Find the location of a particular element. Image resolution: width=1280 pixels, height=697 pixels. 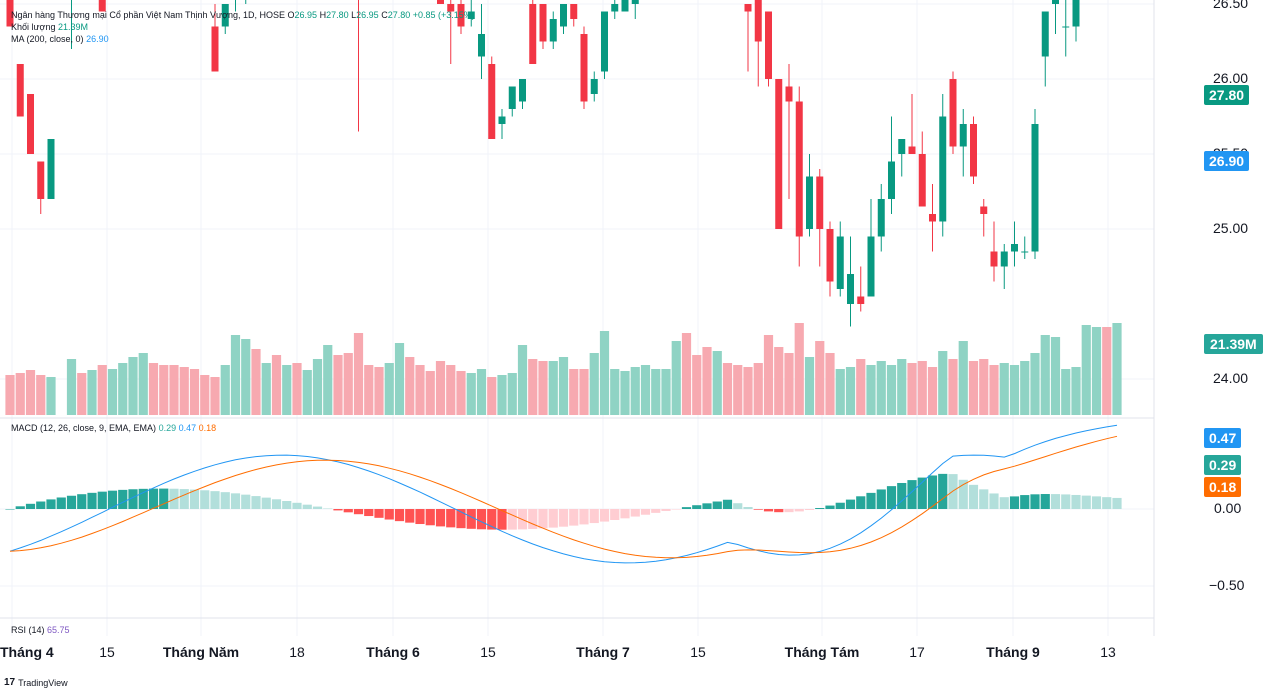

time-tick-label: 18 is located at coordinates (297, 652).